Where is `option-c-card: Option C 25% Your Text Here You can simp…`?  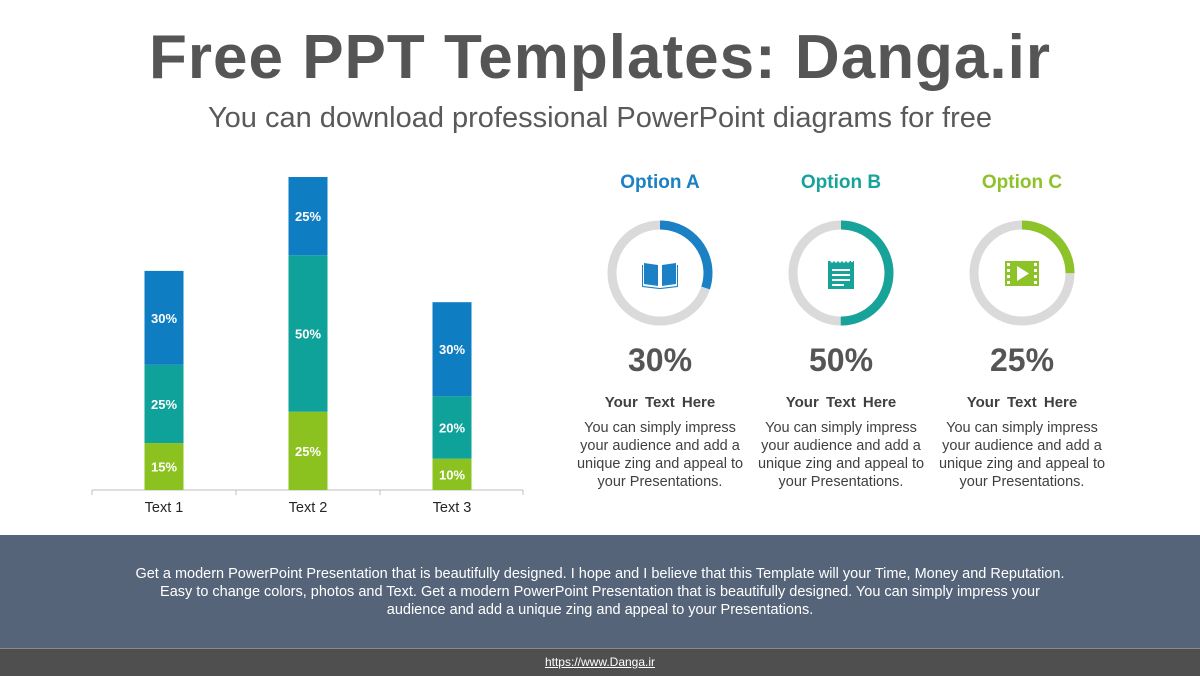
option-c-card: Option C 25% Your Text Here You can simp… is located at coordinates (1022, 331).